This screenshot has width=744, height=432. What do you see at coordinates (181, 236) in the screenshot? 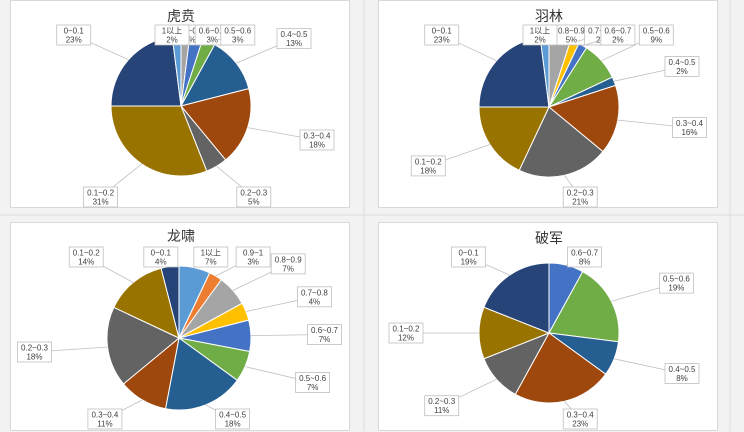
I see `chart-title: 龙啸` at bounding box center [181, 236].